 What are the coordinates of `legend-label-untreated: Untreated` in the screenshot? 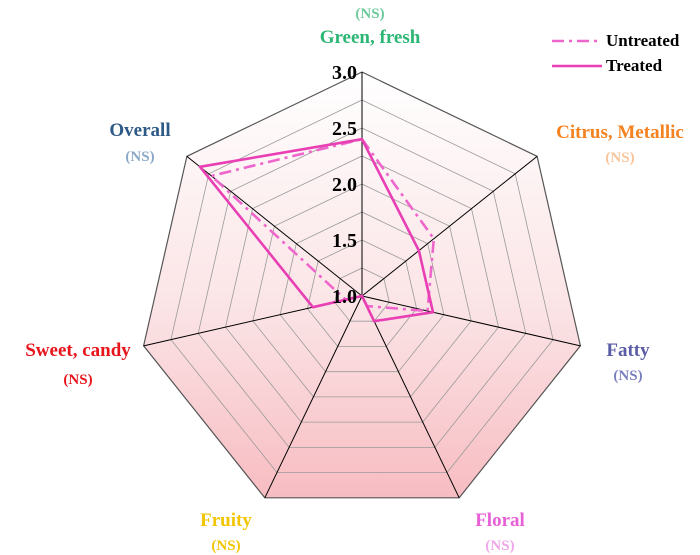 It's located at (643, 40).